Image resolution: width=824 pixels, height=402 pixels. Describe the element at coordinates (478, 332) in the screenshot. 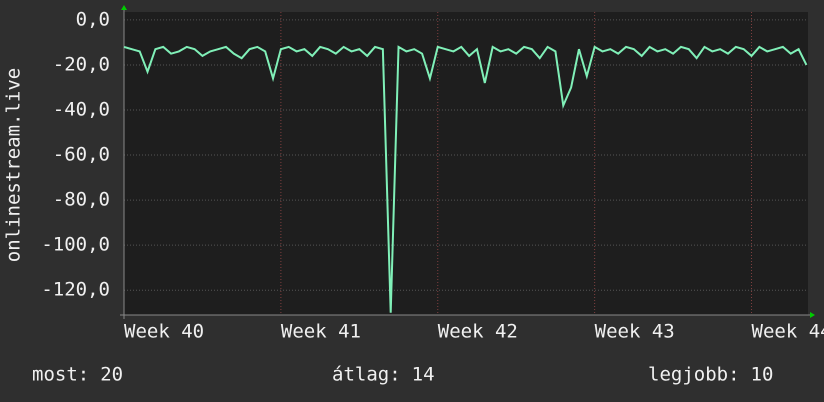

I see `x-tick-label: Week 42` at that location.